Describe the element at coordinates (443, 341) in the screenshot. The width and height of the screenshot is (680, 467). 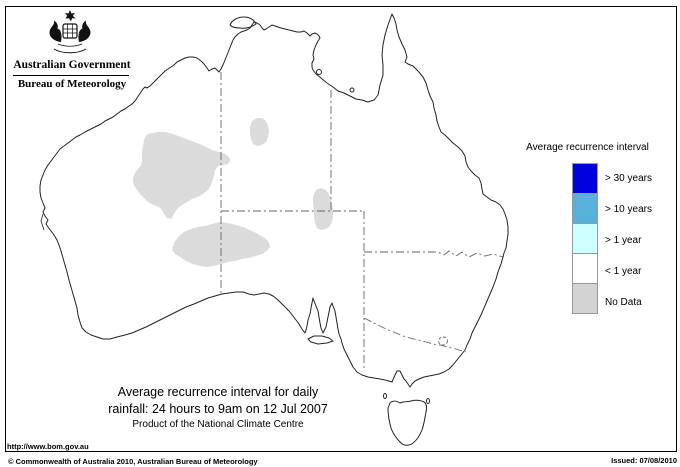
I see `border-act` at that location.